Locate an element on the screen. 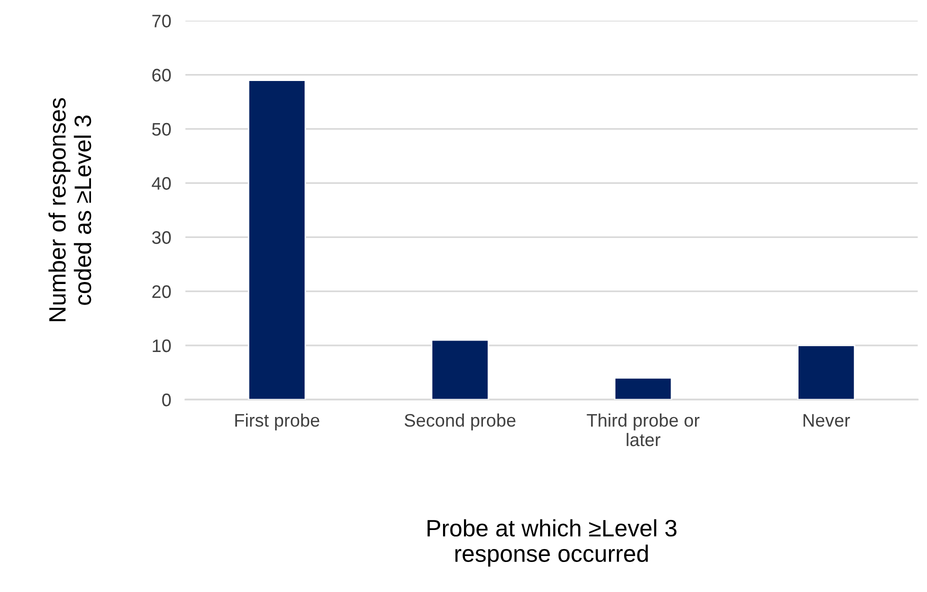  y-tick-label: 10 is located at coordinates (161, 345).